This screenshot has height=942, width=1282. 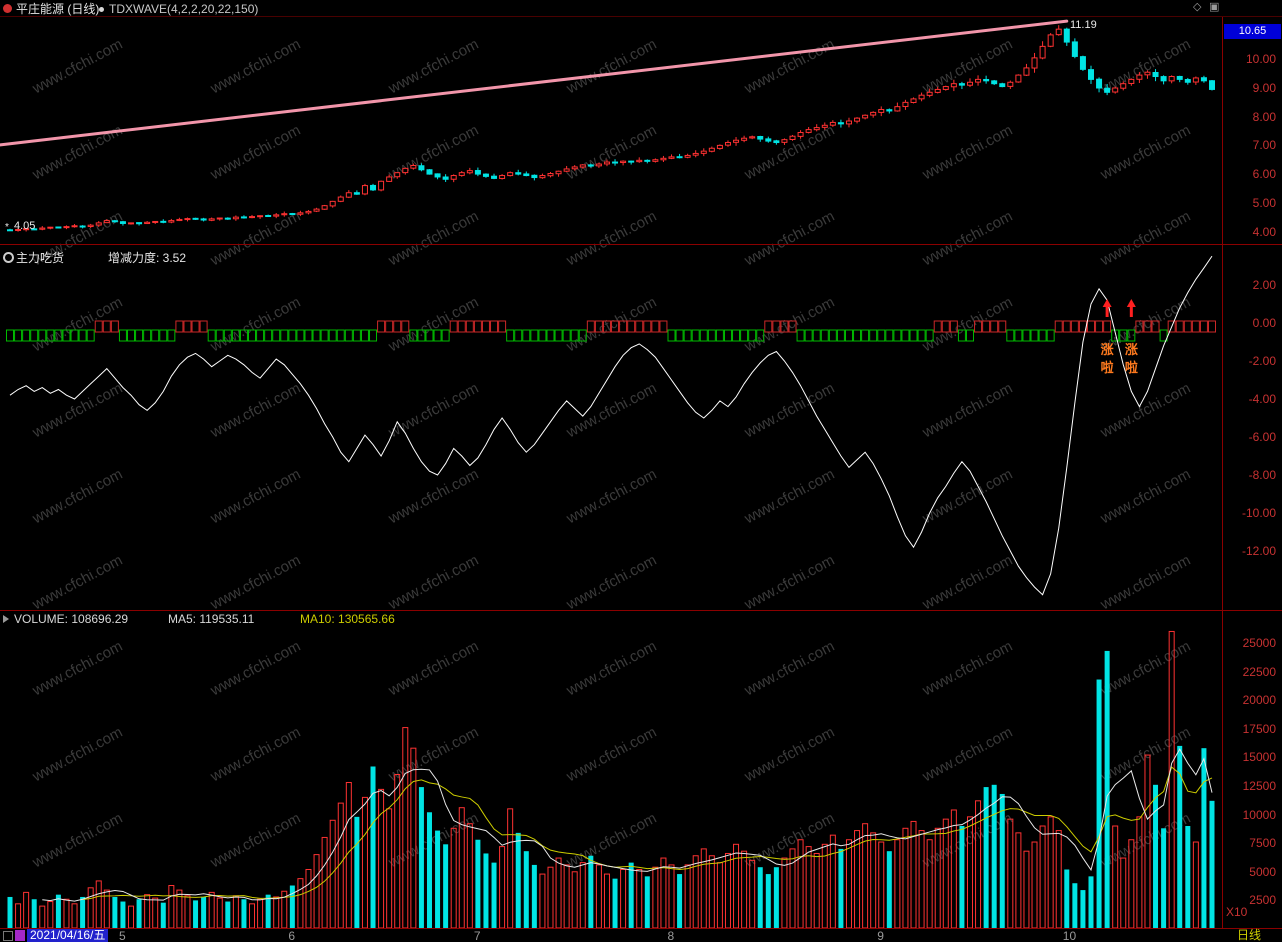 I want to click on month-label: 7, so click(x=477, y=935).